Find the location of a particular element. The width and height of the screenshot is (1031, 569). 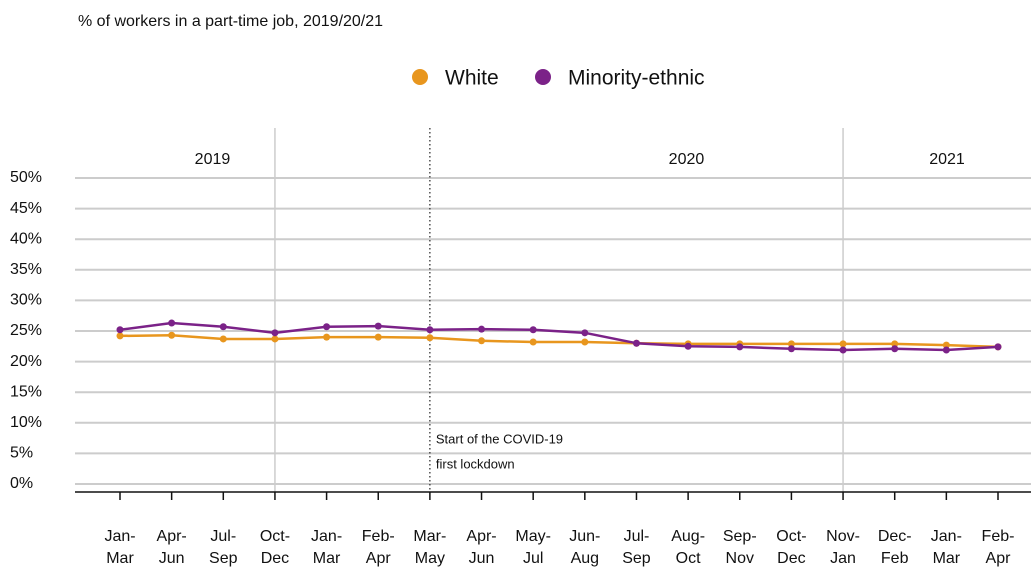

x-tick-label-line: Nov is located at coordinates (740, 558).